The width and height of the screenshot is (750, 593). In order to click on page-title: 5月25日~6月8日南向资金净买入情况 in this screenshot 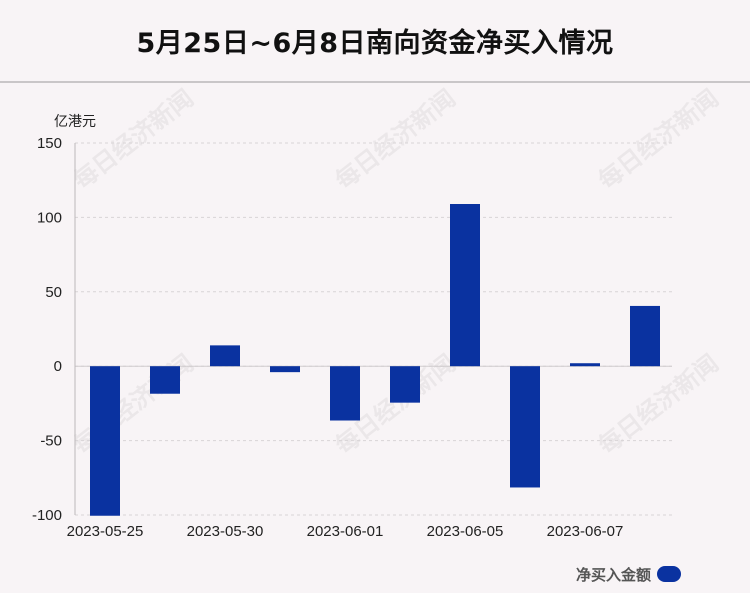, I will do `click(375, 43)`.